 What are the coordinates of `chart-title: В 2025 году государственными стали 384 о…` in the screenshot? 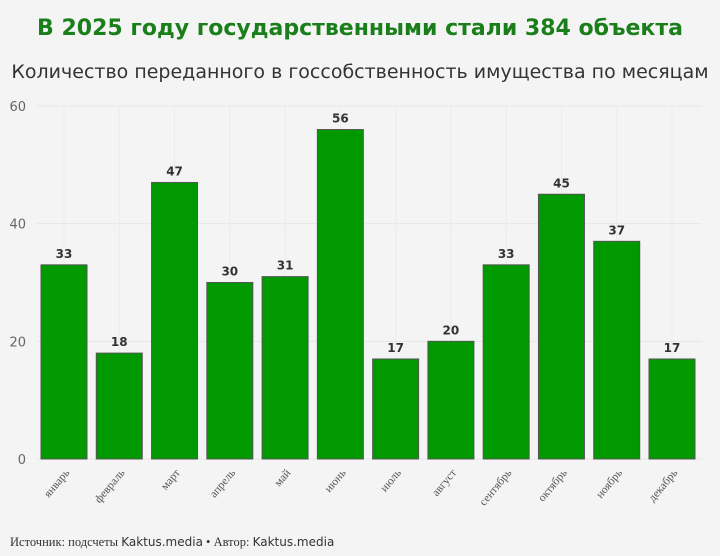 It's located at (360, 28).